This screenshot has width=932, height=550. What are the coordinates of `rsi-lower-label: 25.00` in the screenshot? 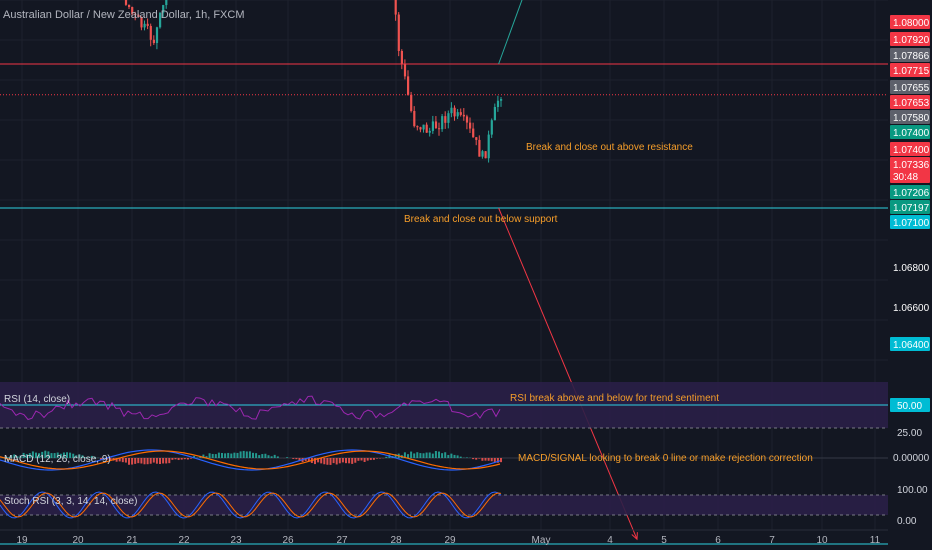 It's located at (909, 433).